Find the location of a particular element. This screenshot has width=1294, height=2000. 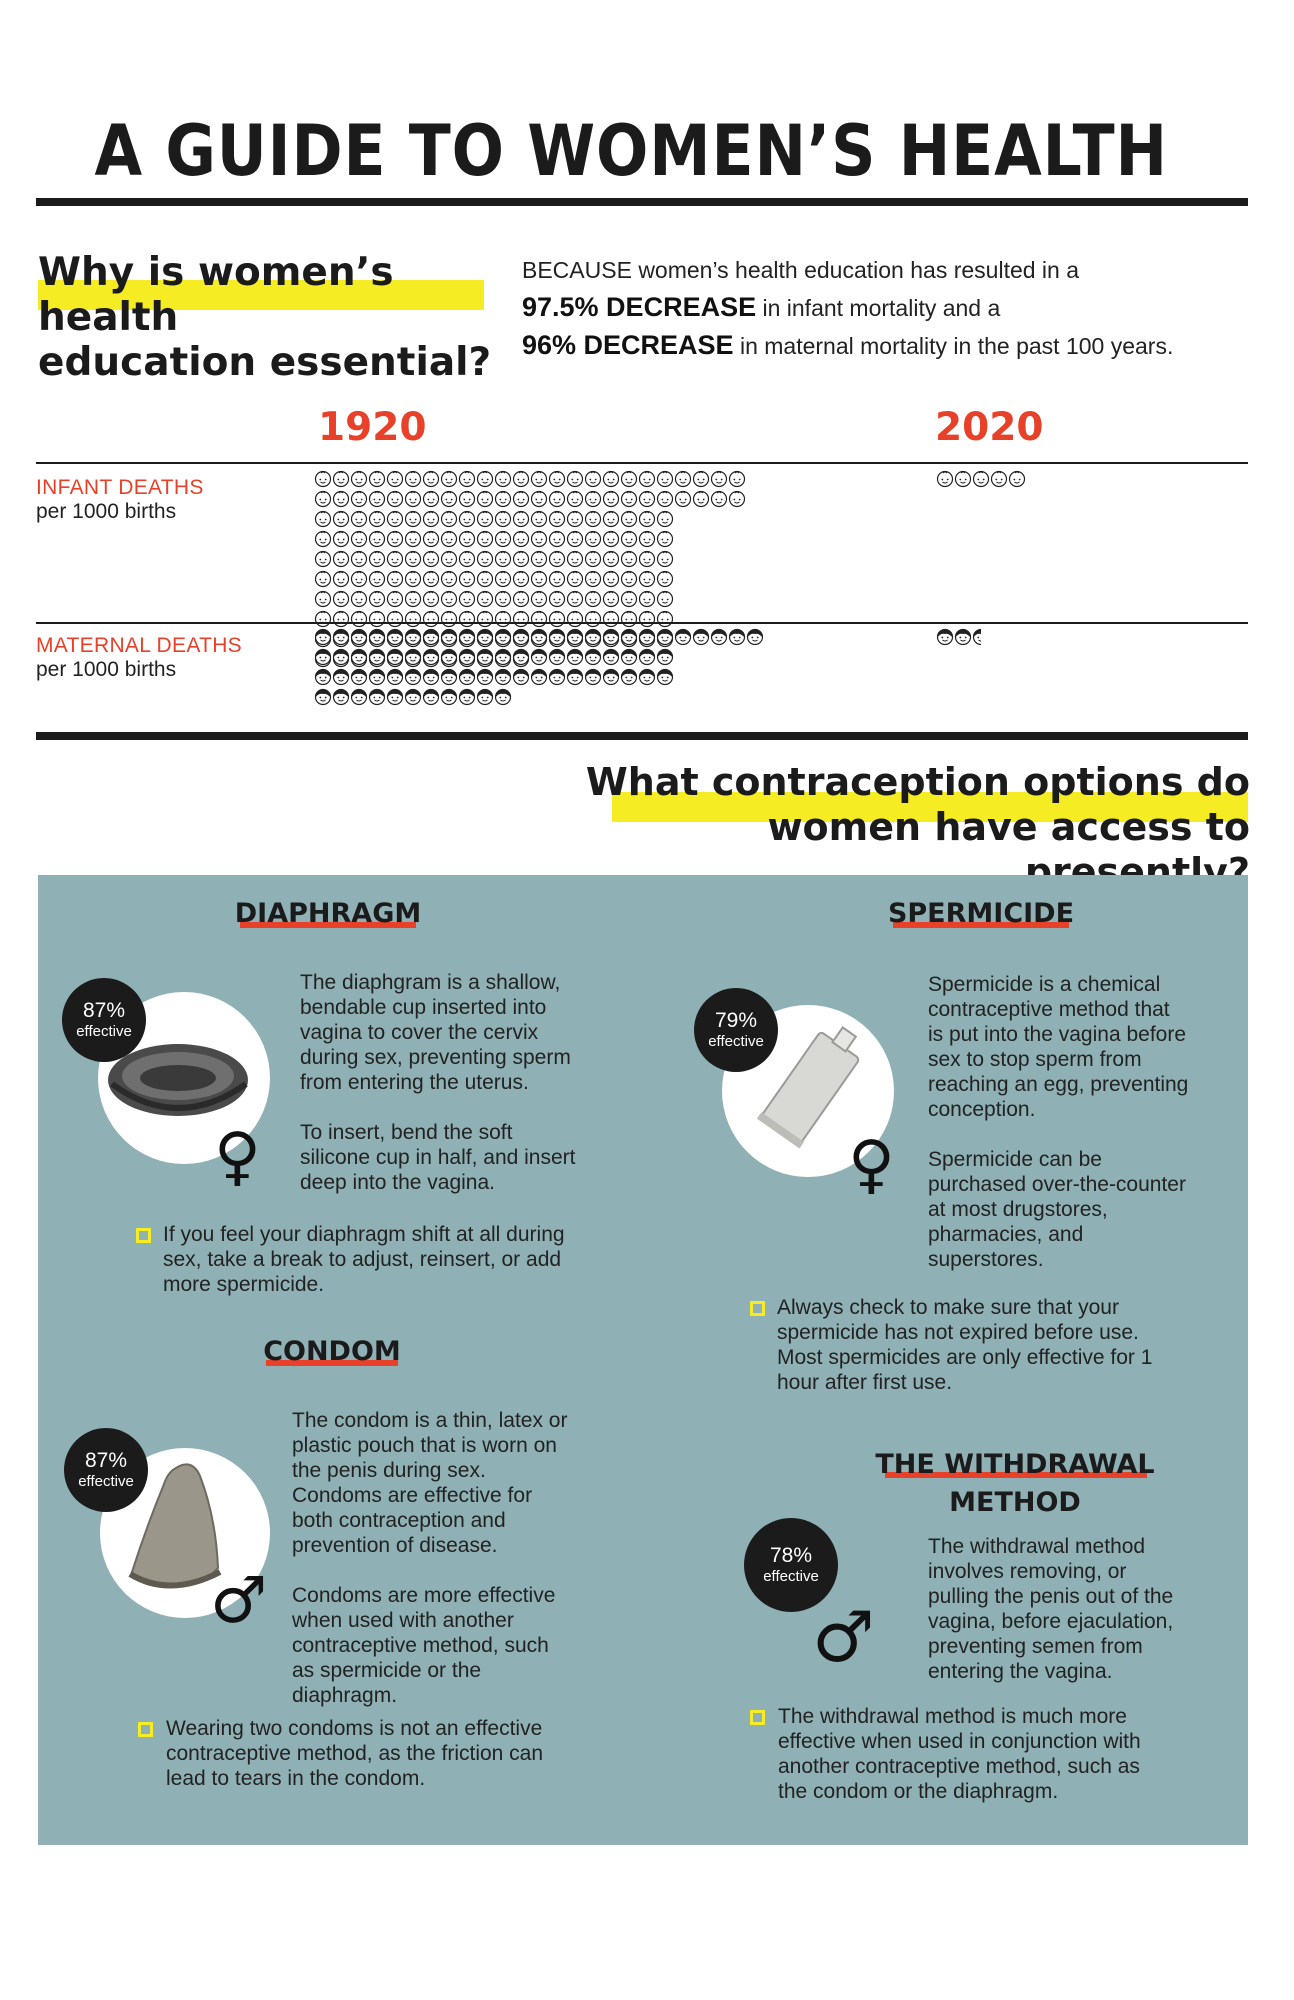

spermicide-tube-image is located at coordinates (808, 1087).